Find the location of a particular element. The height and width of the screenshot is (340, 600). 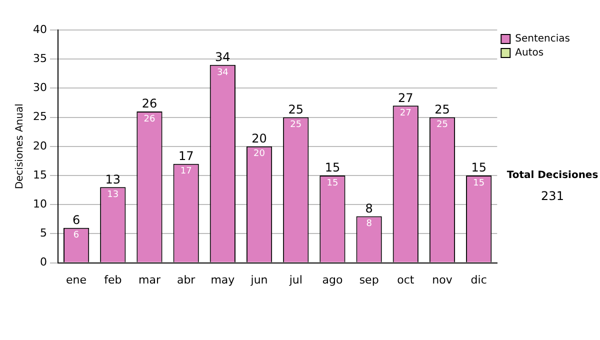

total-label: 27 is located at coordinates (406, 97).